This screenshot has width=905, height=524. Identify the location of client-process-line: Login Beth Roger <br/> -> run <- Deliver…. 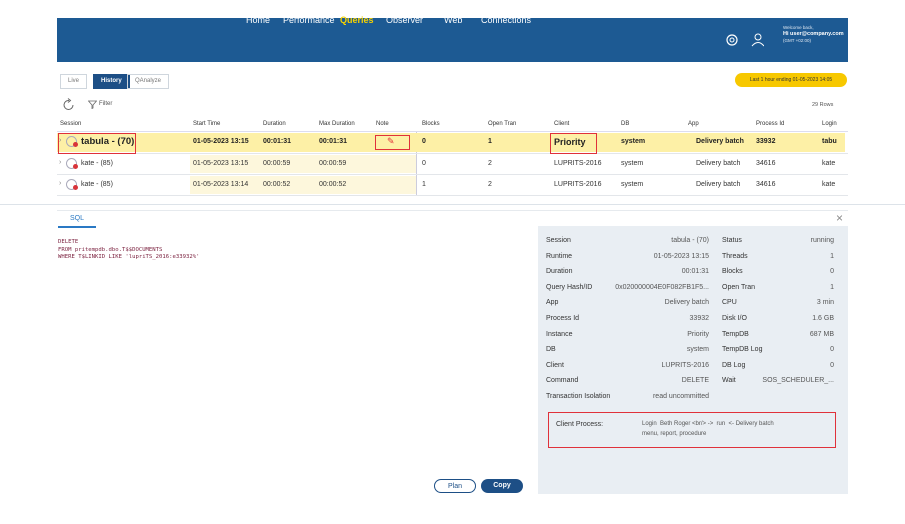
(708, 424).